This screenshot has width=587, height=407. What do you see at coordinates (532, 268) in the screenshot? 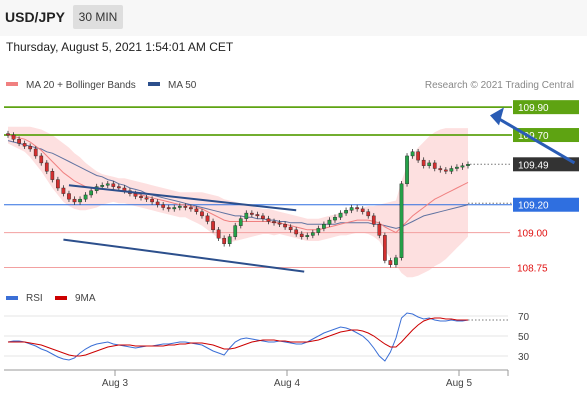
I see `level-label-108-75: 108.75` at bounding box center [532, 268].